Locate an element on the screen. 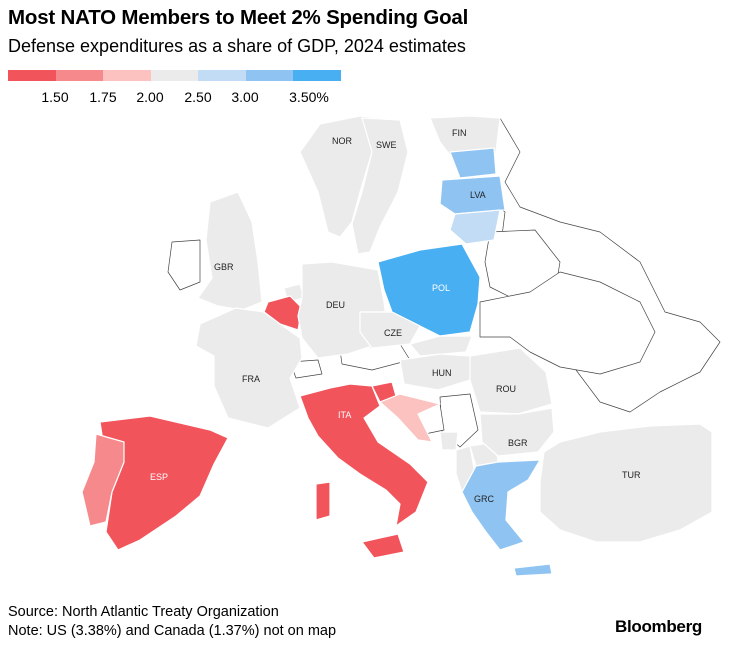  label-fin: FIN is located at coordinates (459, 133).